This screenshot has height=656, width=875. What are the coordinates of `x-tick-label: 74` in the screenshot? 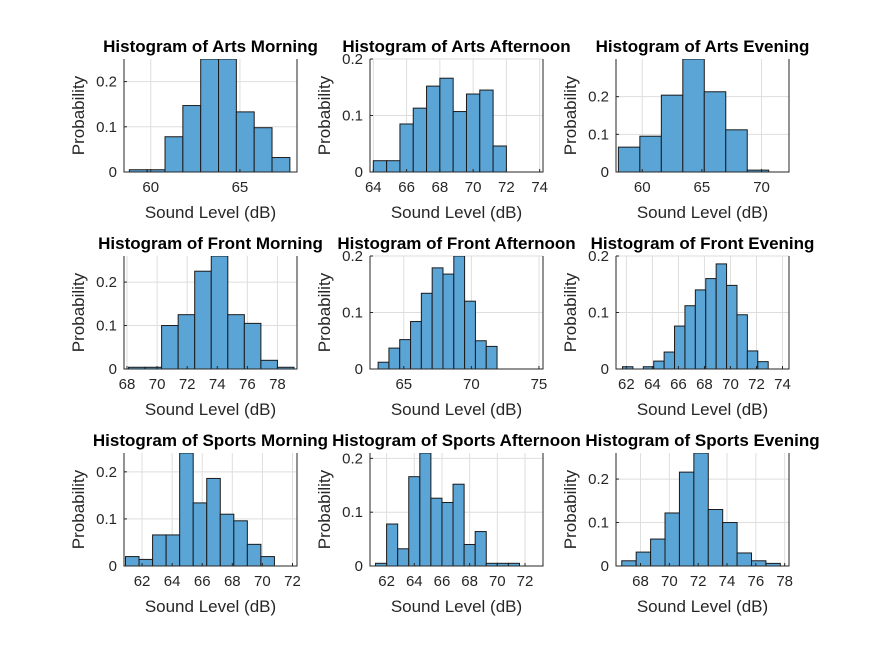 It's located at (782, 384).